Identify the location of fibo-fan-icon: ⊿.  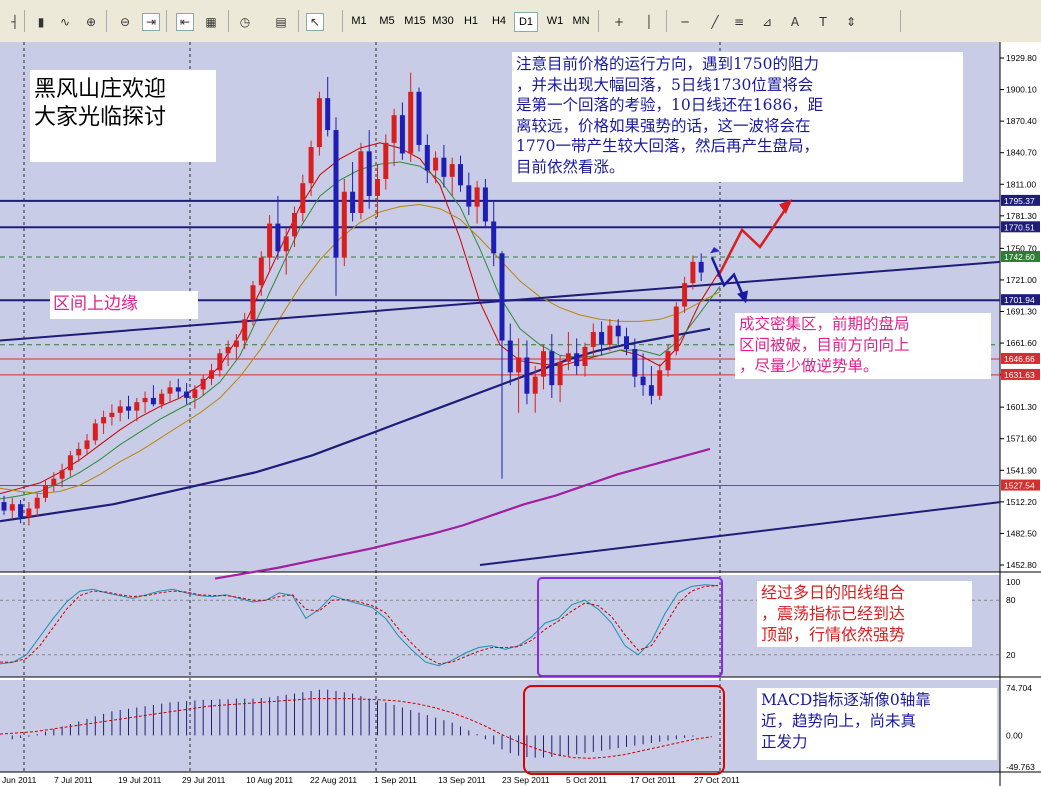
(767, 22).